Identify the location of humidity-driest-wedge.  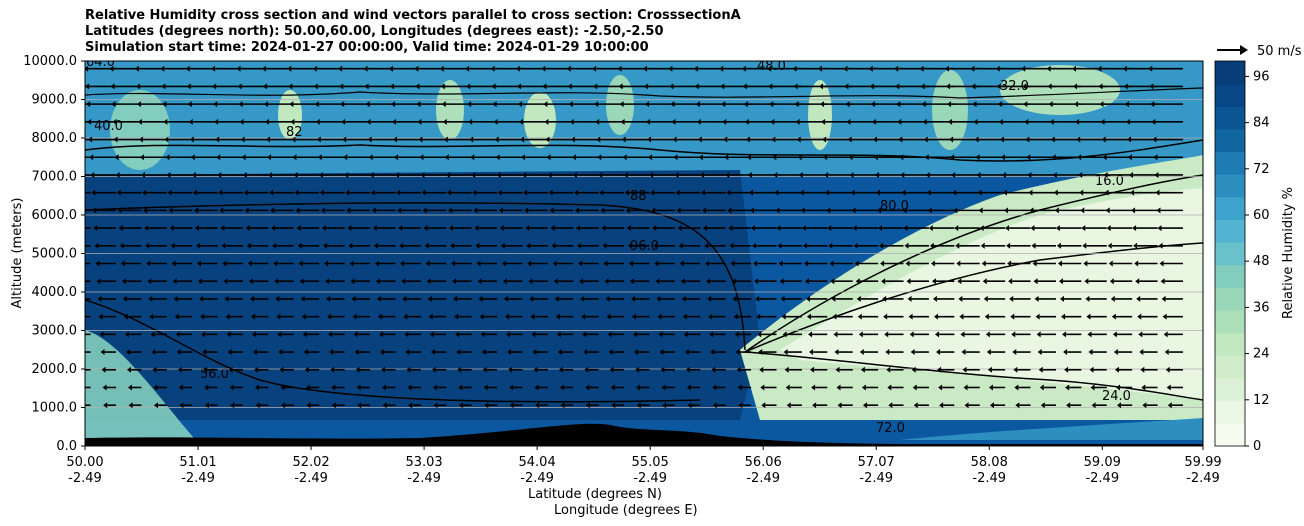
(991, 294).